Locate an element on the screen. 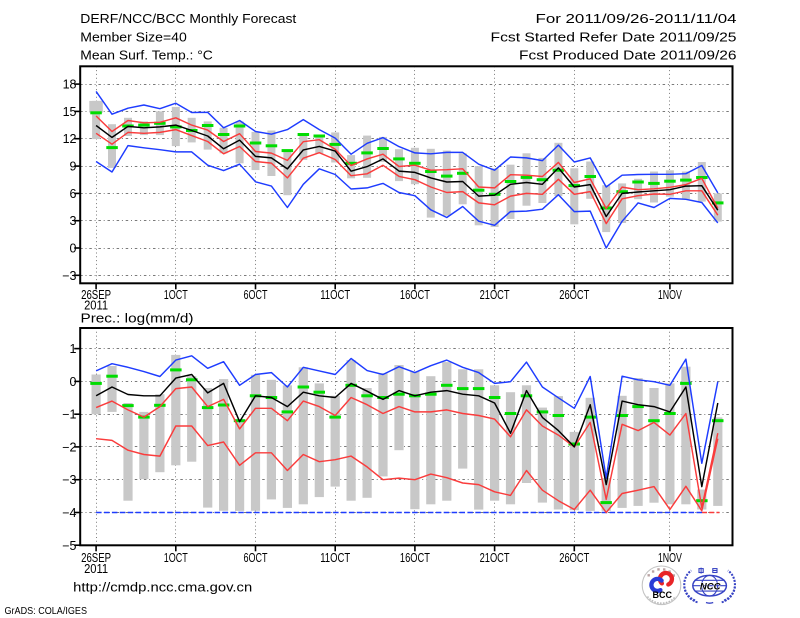  svg-text: −2 is located at coordinates (69, 447).